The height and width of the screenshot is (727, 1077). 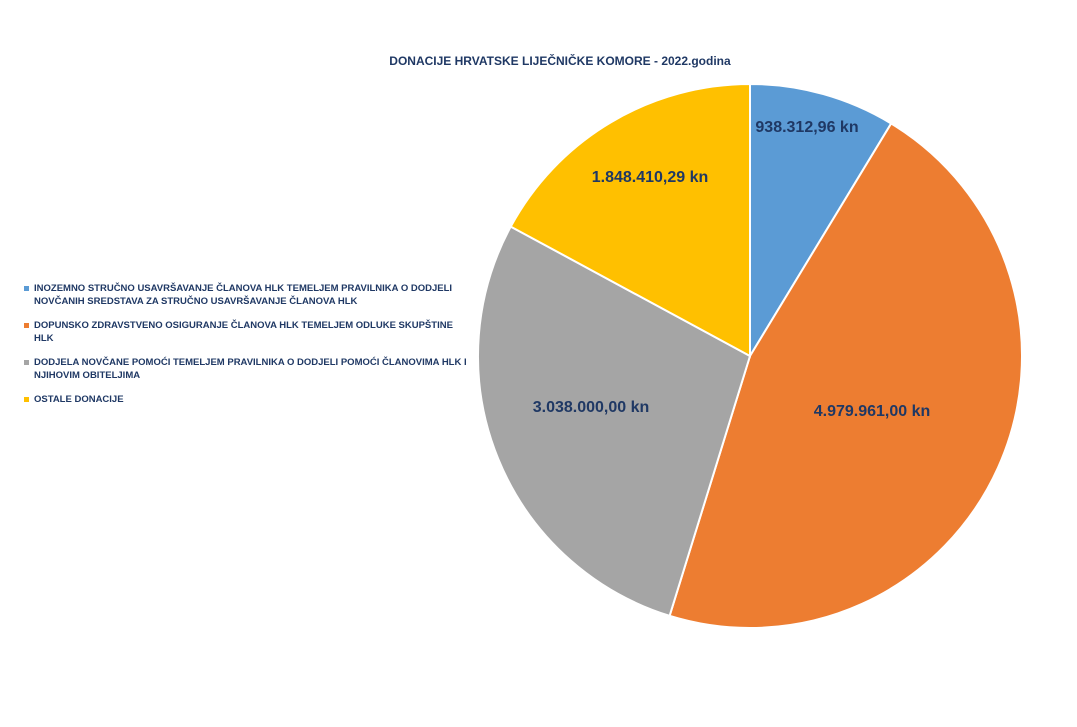 What do you see at coordinates (806, 127) in the screenshot?
I see `slice-data-label: 938.312,96 kn` at bounding box center [806, 127].